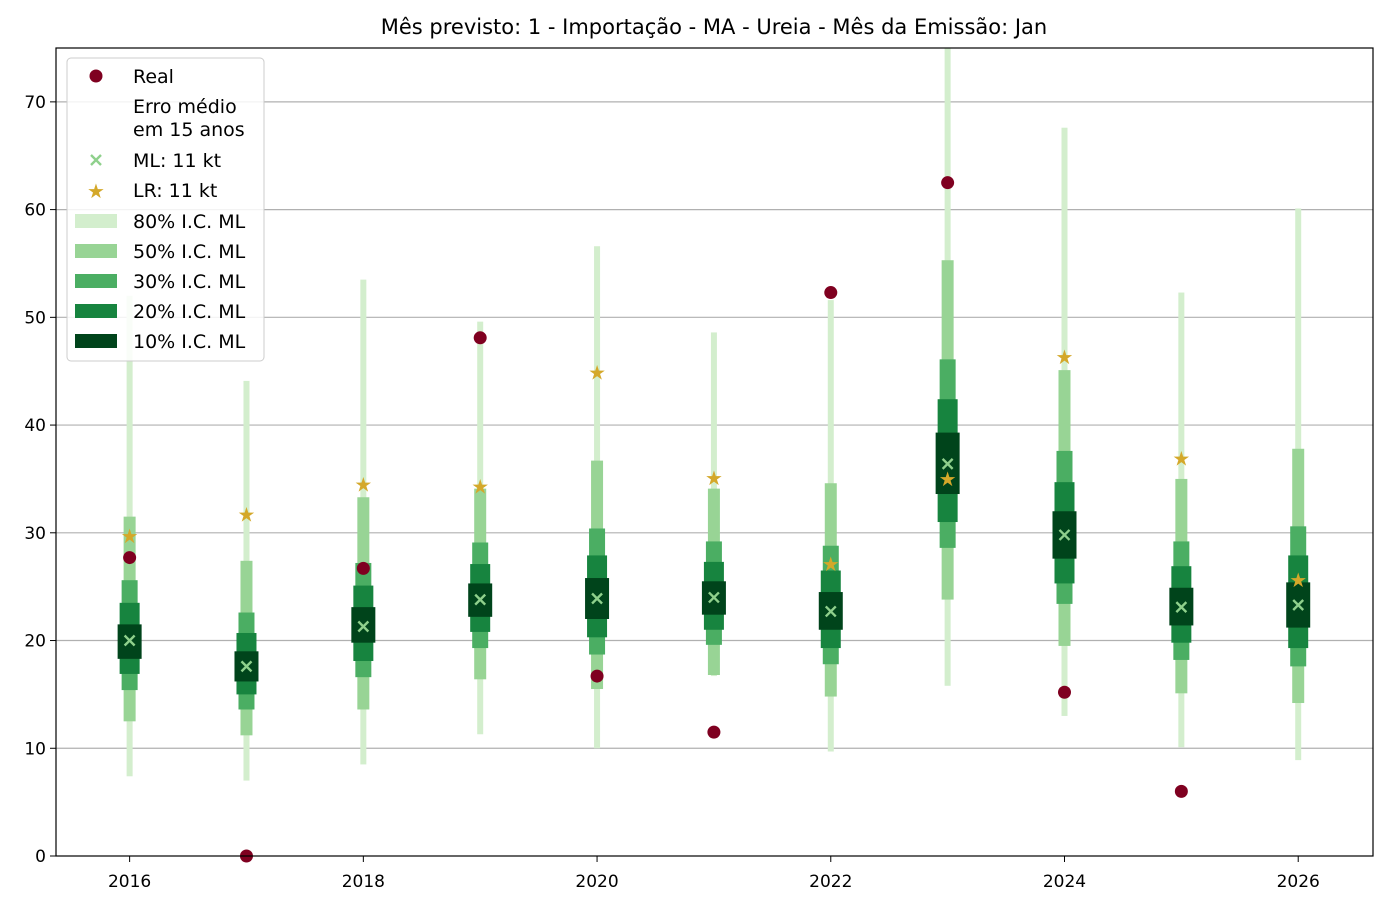  I want to click on x-tick-label: 2020, so click(596, 882).